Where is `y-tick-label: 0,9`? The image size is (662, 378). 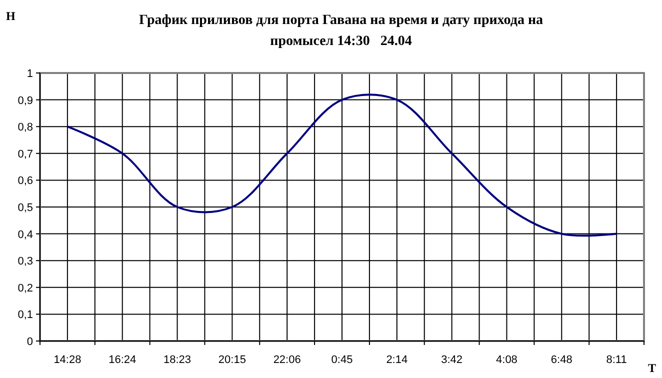 y-tick-label: 0,9 is located at coordinates (25, 100).